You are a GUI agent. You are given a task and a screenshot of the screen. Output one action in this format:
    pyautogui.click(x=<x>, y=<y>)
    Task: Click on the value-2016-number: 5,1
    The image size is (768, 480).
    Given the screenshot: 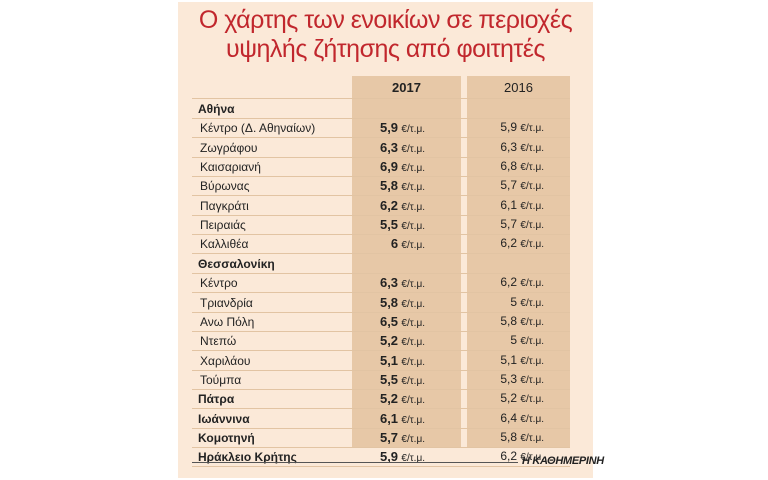 What is the action you would take?
    pyautogui.click(x=509, y=359)
    